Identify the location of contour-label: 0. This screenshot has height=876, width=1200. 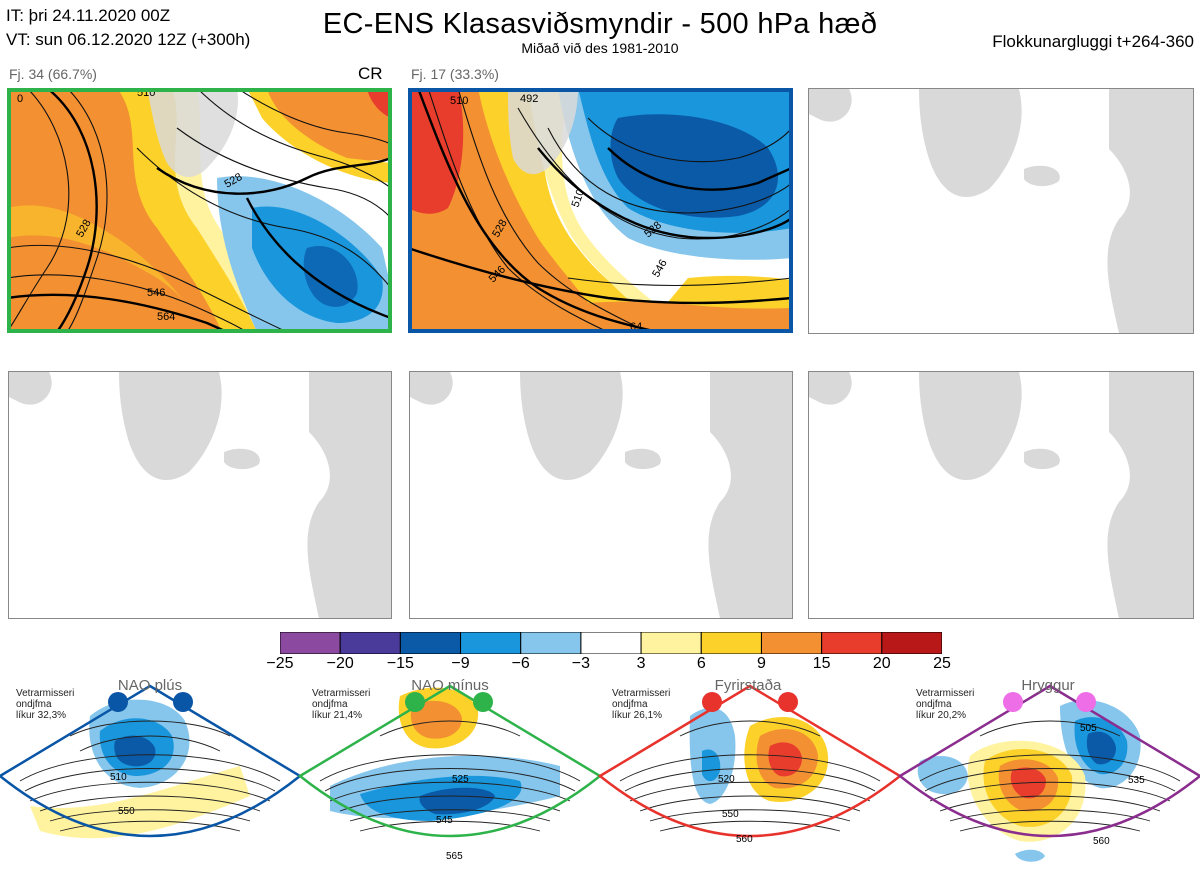
(20, 99).